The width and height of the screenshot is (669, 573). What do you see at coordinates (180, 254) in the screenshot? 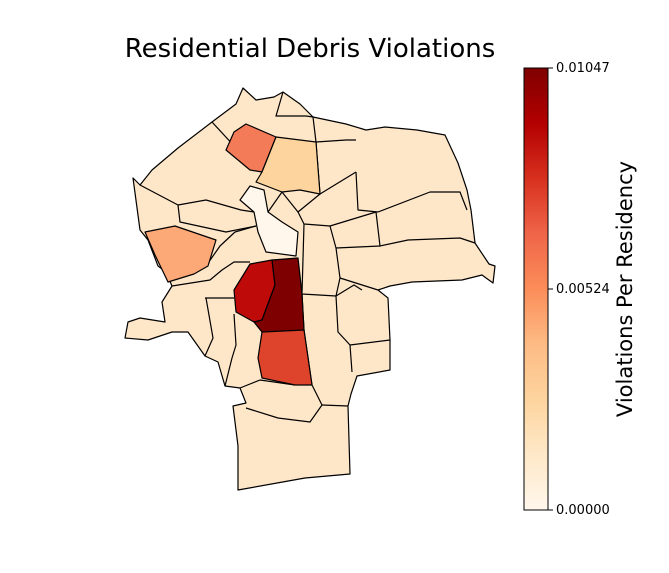
I see `west-orange-district` at bounding box center [180, 254].